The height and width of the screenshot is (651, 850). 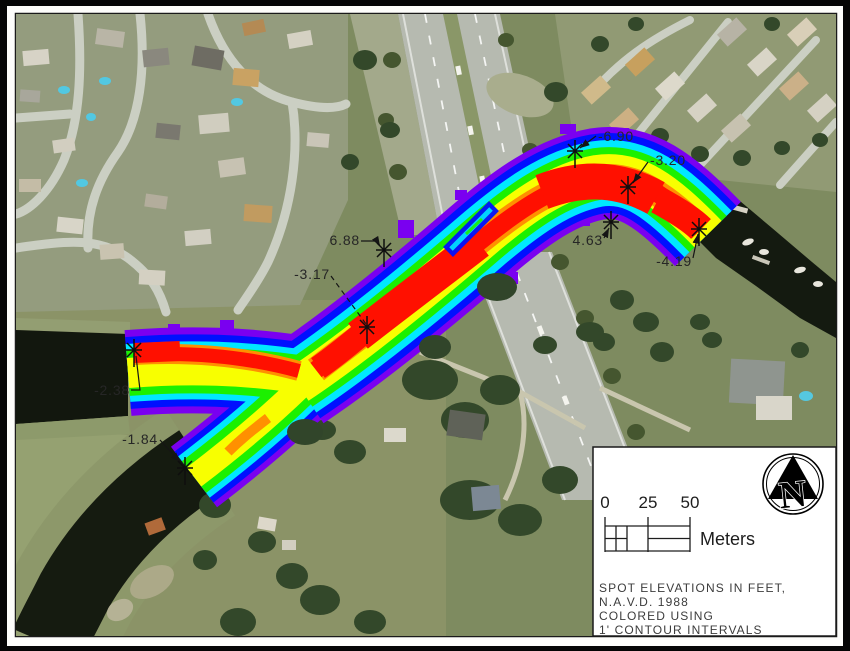 What do you see at coordinates (512, 235) in the screenshot?
I see `vehicles` at bounding box center [512, 235].